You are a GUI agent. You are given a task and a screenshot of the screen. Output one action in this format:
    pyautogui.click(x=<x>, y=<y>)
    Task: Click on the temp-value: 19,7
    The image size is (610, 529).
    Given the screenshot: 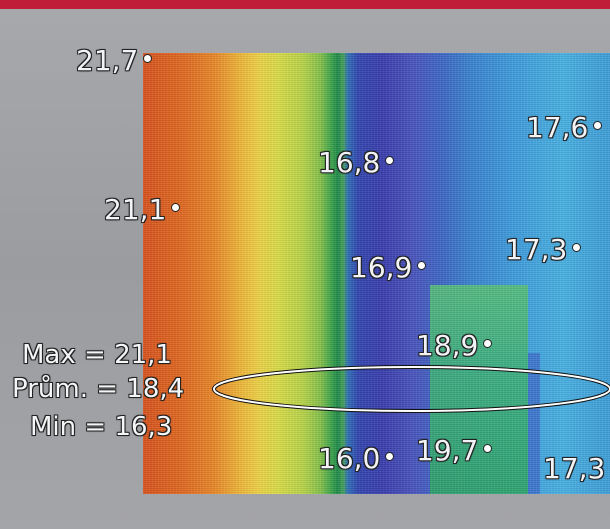 What is the action you would take?
    pyautogui.click(x=447, y=450)
    